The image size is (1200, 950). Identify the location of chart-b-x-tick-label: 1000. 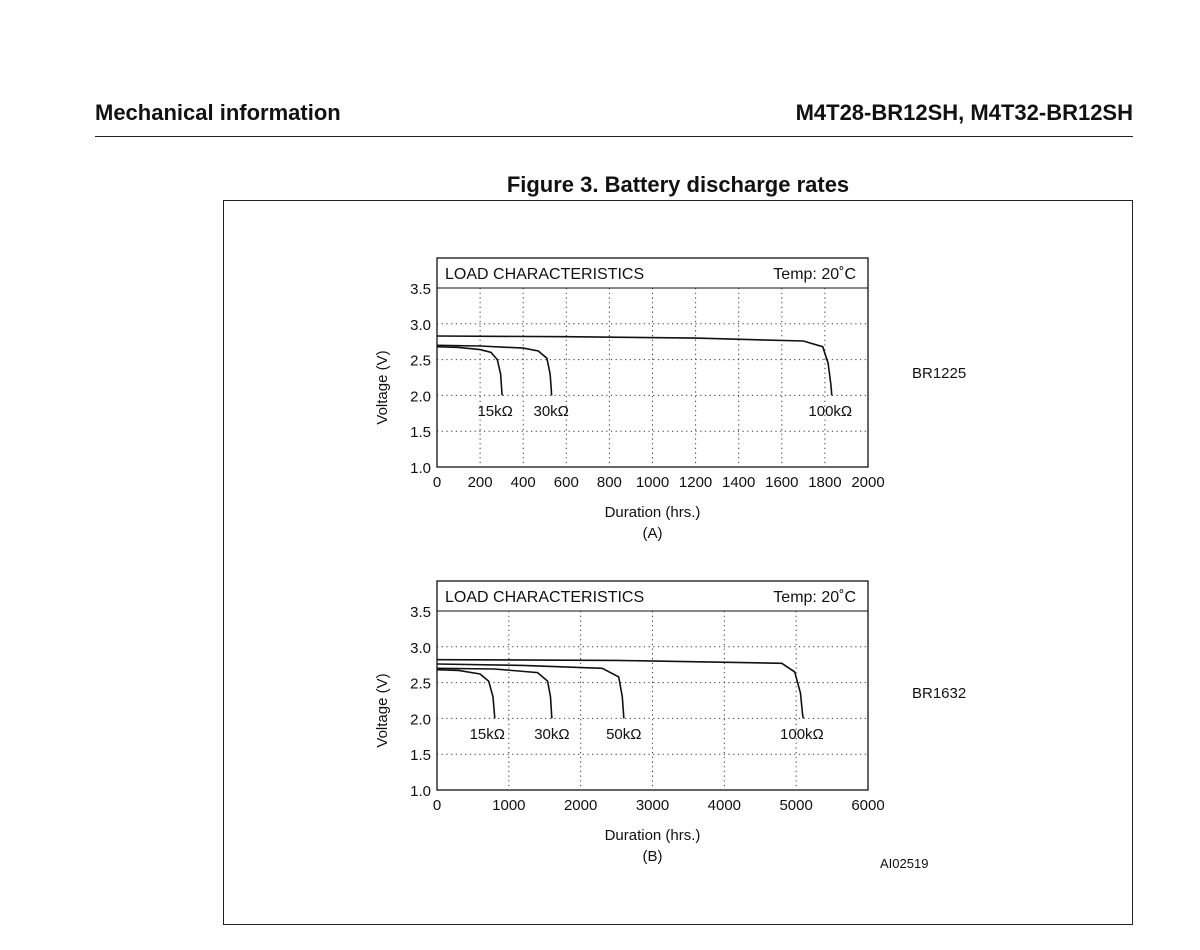
(508, 805).